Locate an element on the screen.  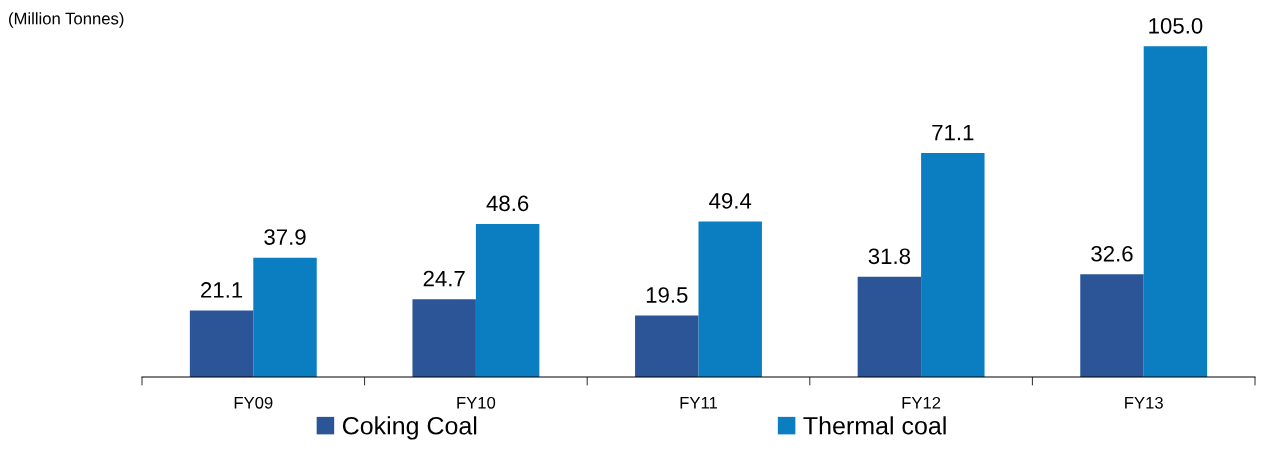
data-label: 105.0 is located at coordinates (1176, 25).